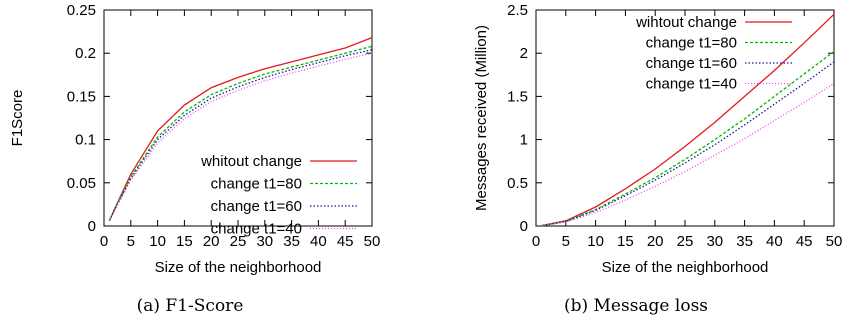 This screenshot has height=322, width=849. I want to click on y-tick-label: 0.2, so click(85, 53).